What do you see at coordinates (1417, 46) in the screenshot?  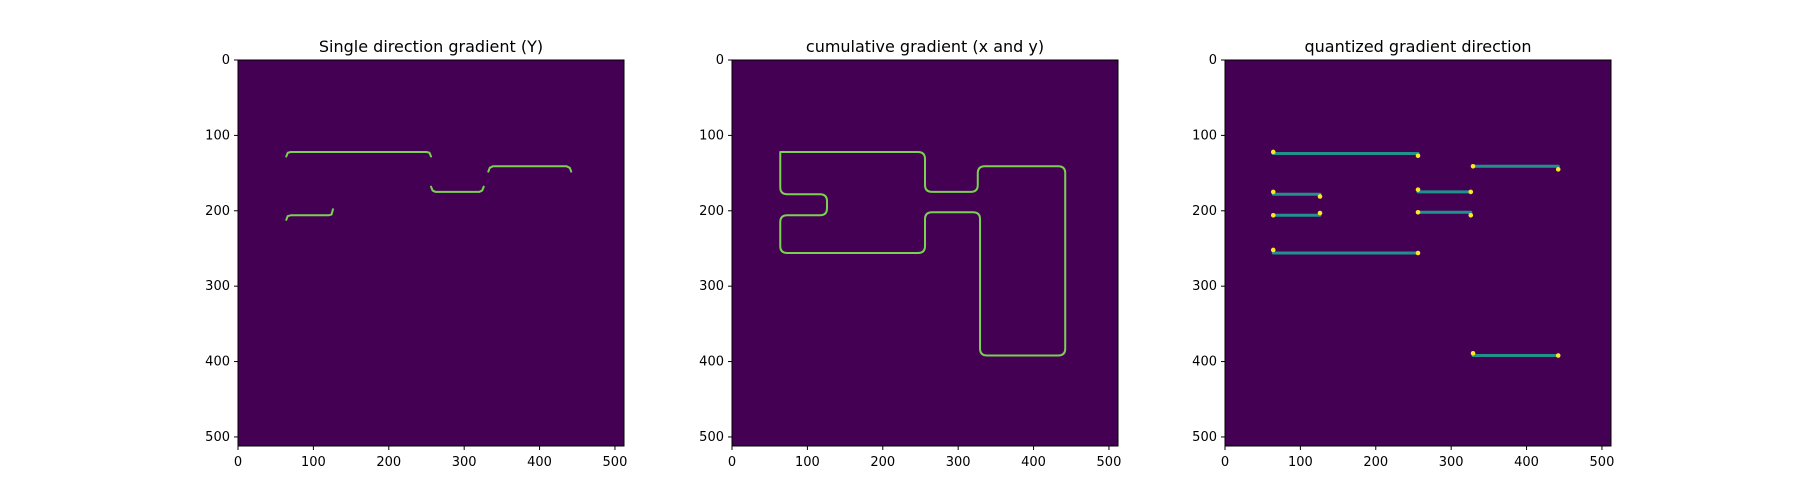 I see `chart-title-3: quantized gradient direction` at bounding box center [1417, 46].